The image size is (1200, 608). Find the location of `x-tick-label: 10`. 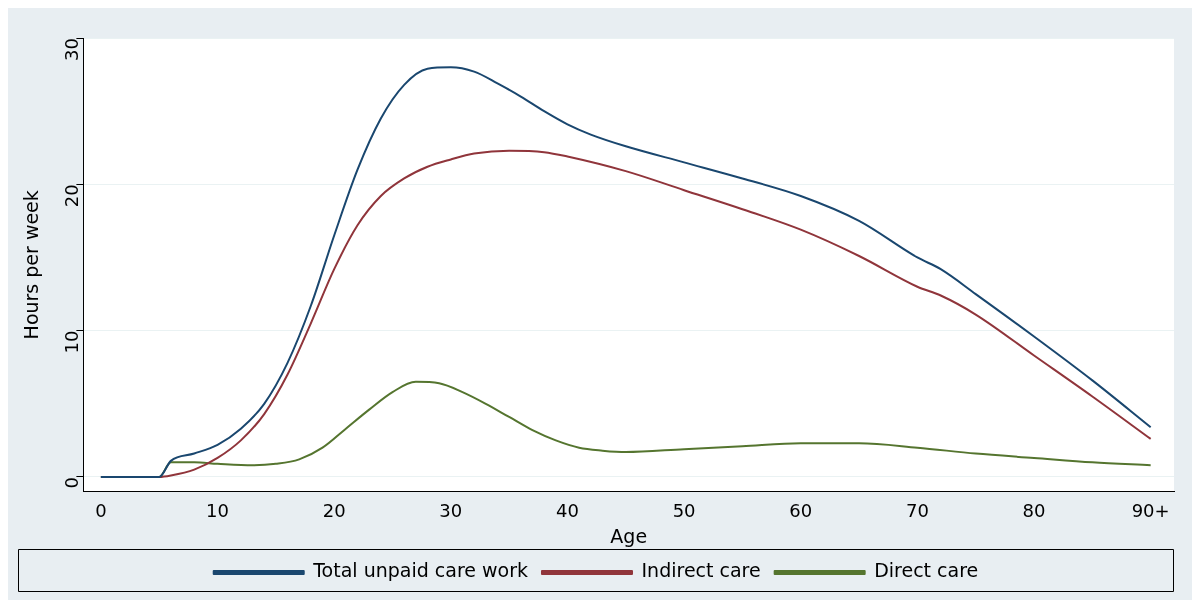

x-tick-label: 10 is located at coordinates (217, 511).